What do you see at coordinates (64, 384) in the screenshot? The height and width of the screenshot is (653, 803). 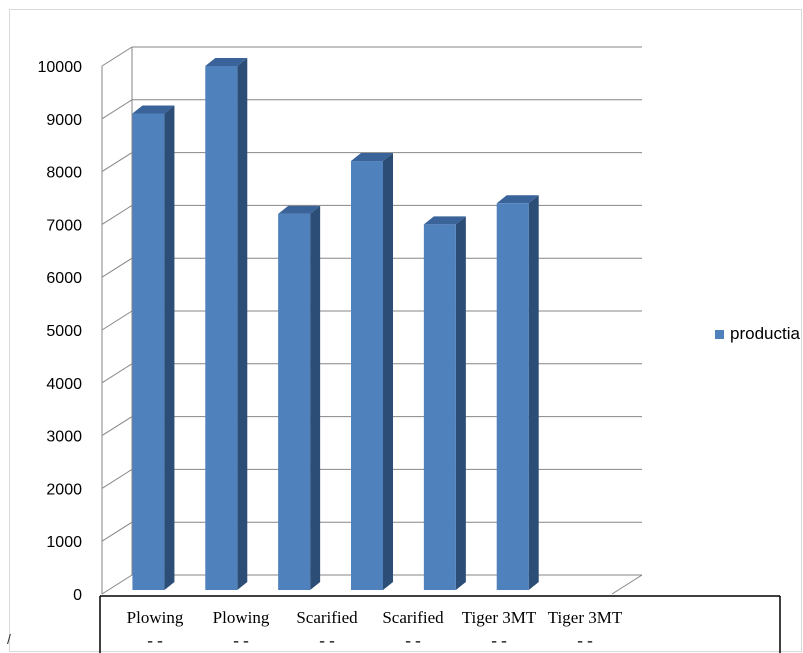 I see `y-tick-label: 4000` at bounding box center [64, 384].